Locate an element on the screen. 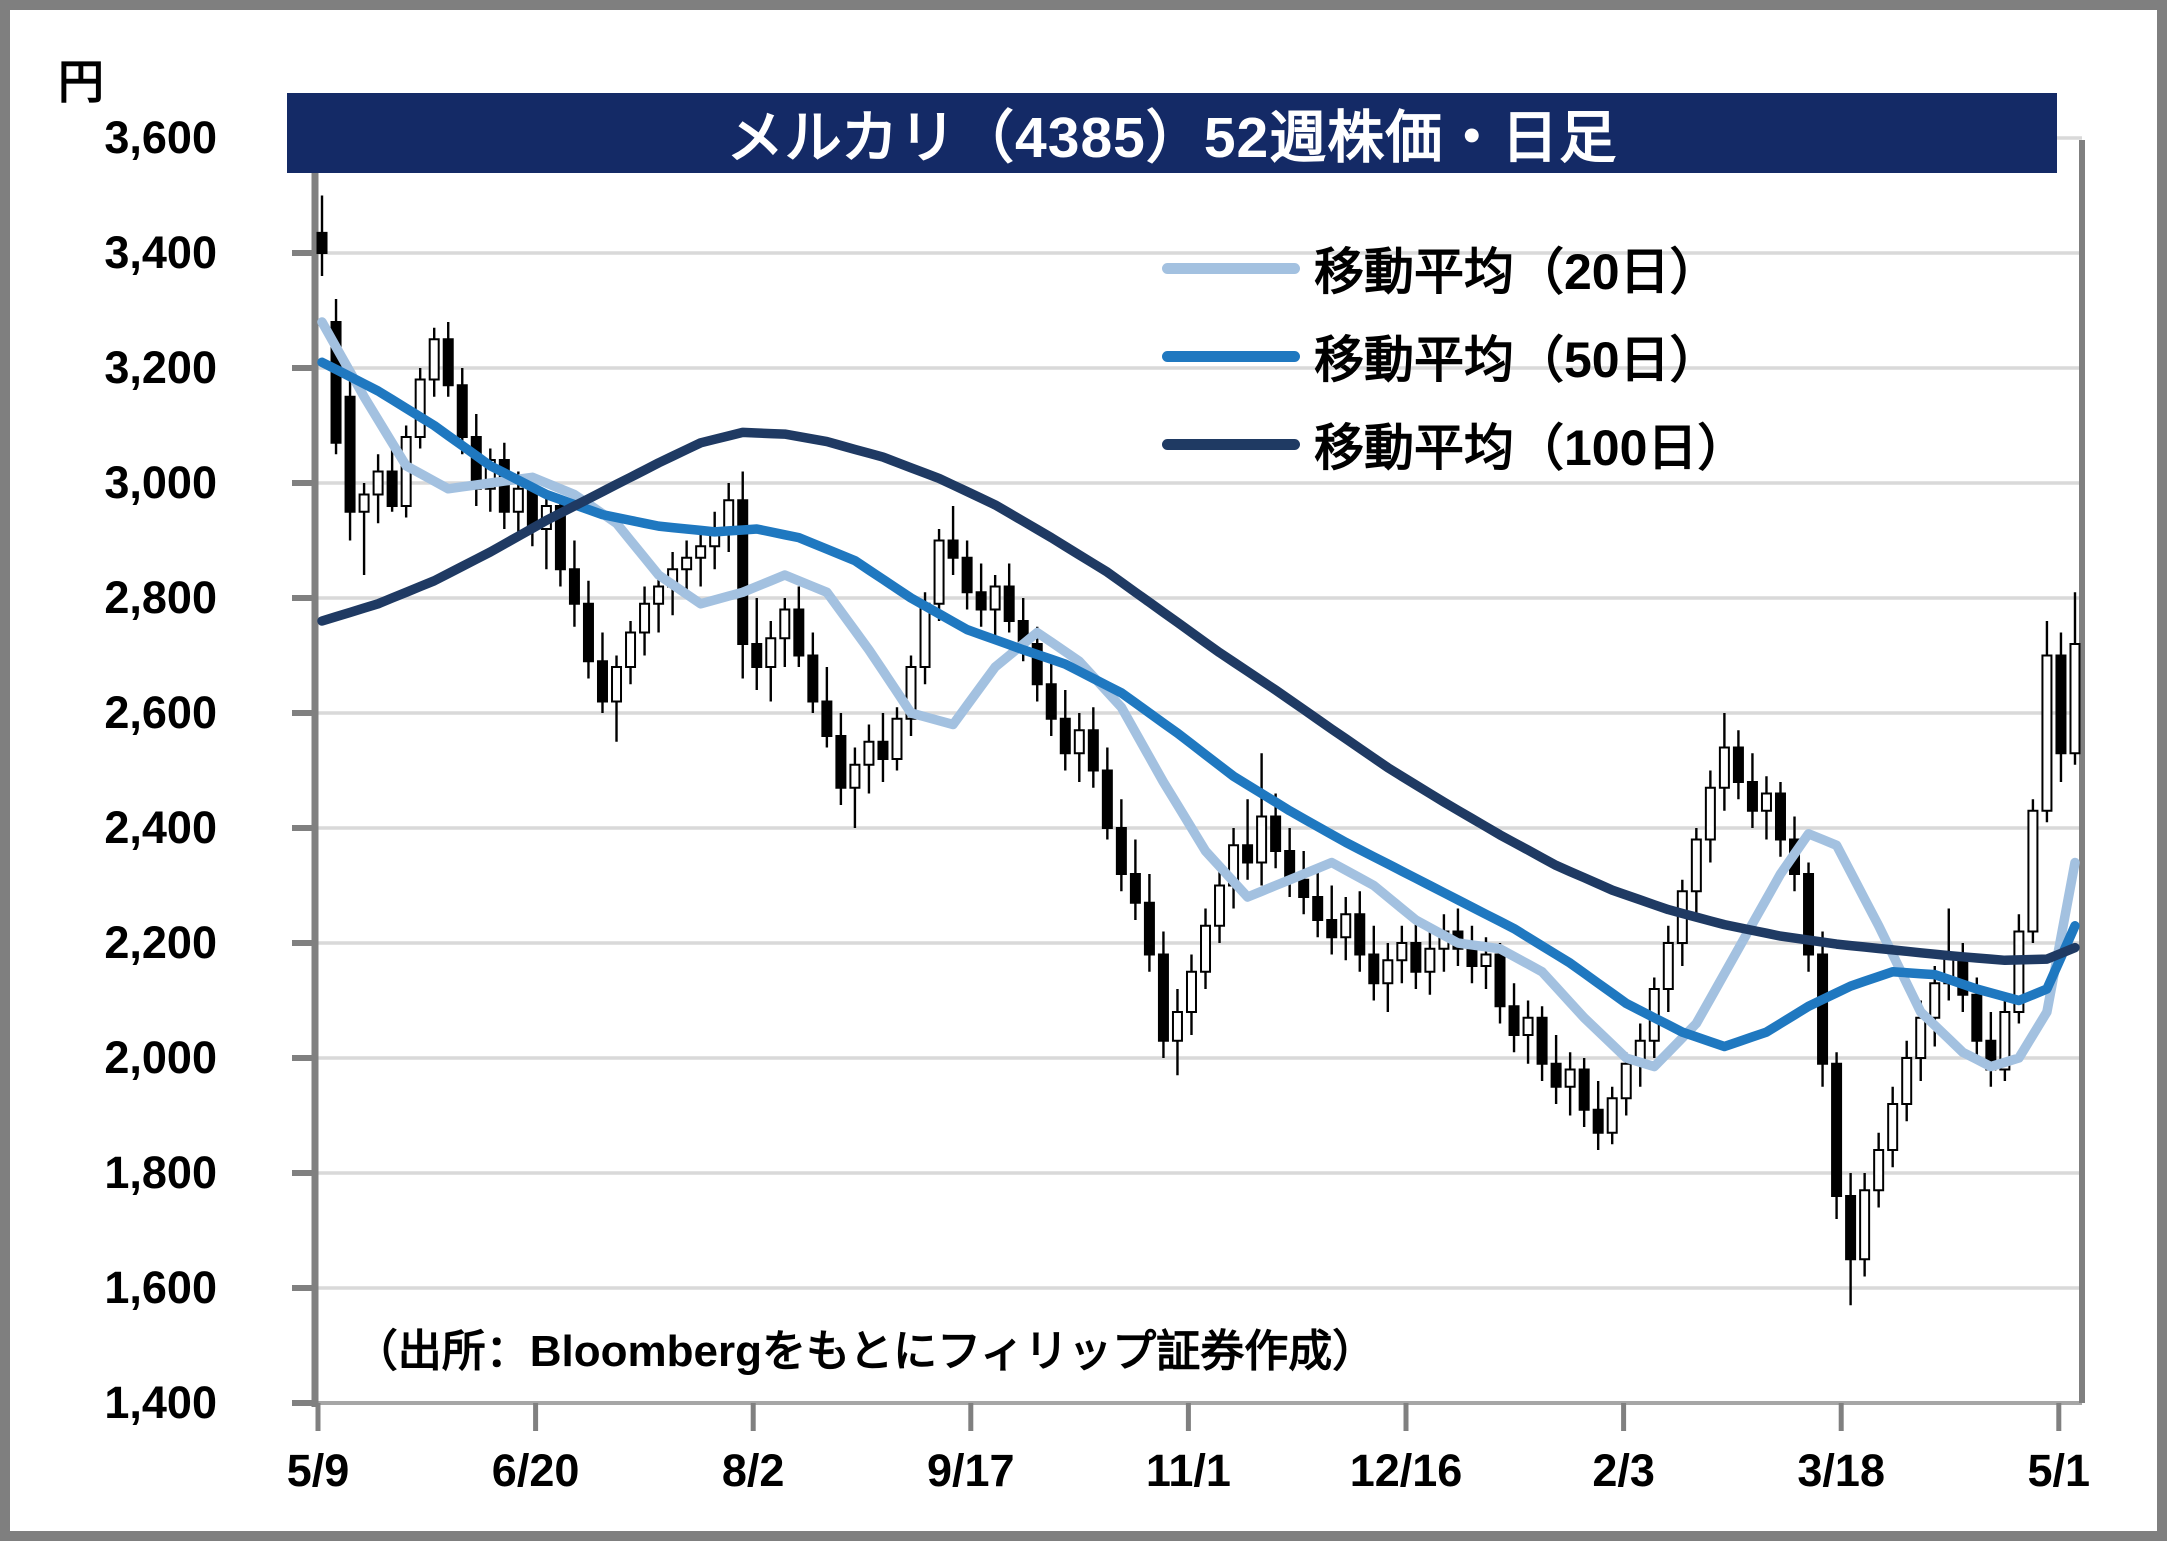  legend-item-ma50: 移動平均（50日） is located at coordinates (1441, 356).